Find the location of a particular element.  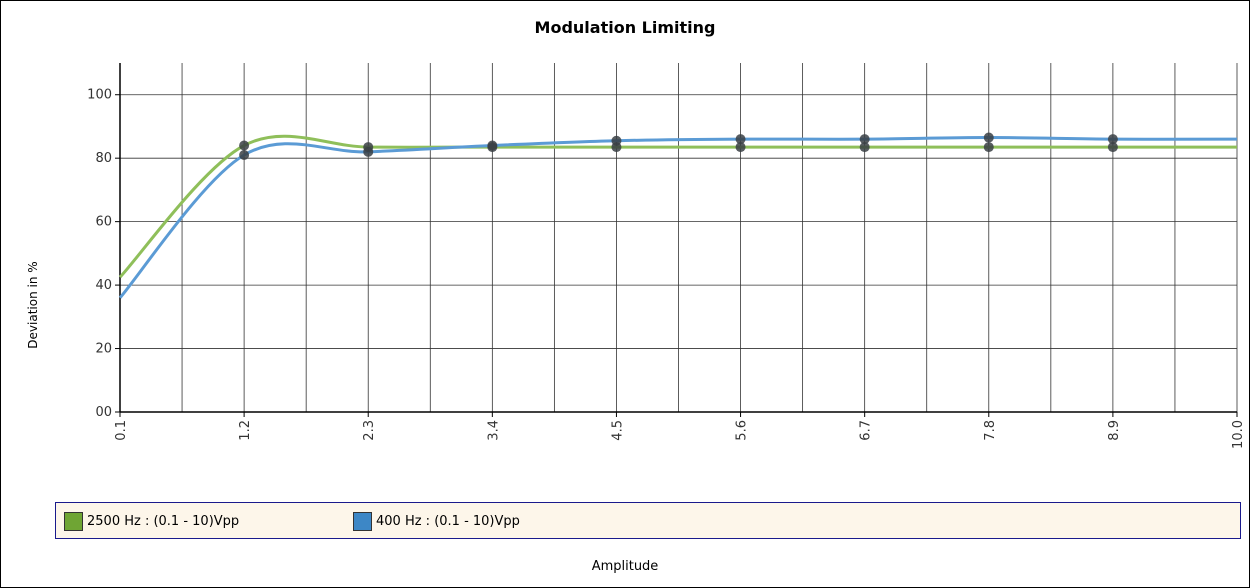

x-tick-label: 0.1 is located at coordinates (121, 430).